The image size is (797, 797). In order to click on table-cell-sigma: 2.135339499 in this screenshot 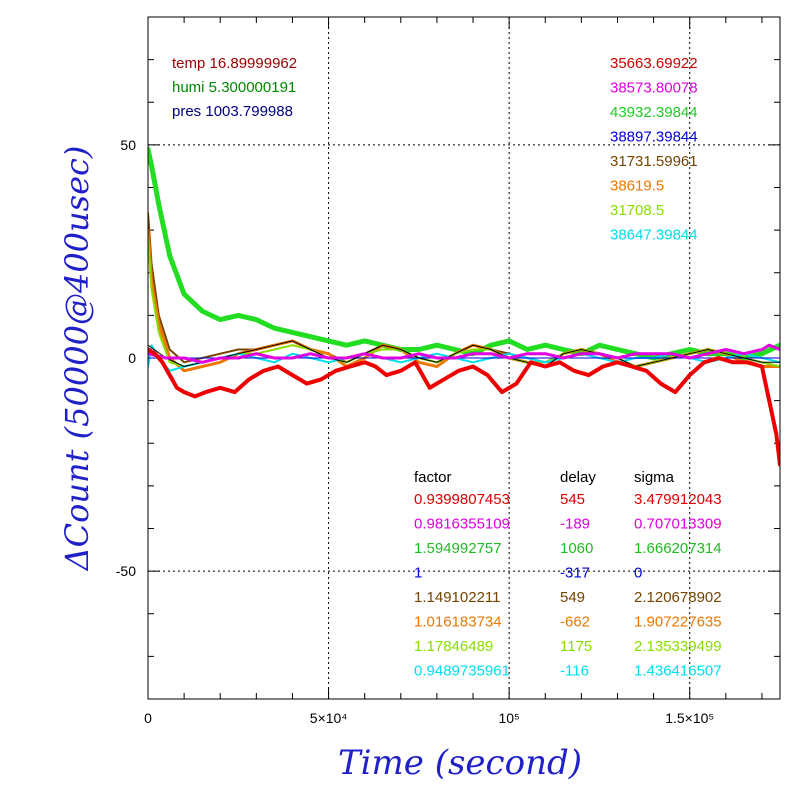, I will do `click(678, 646)`.